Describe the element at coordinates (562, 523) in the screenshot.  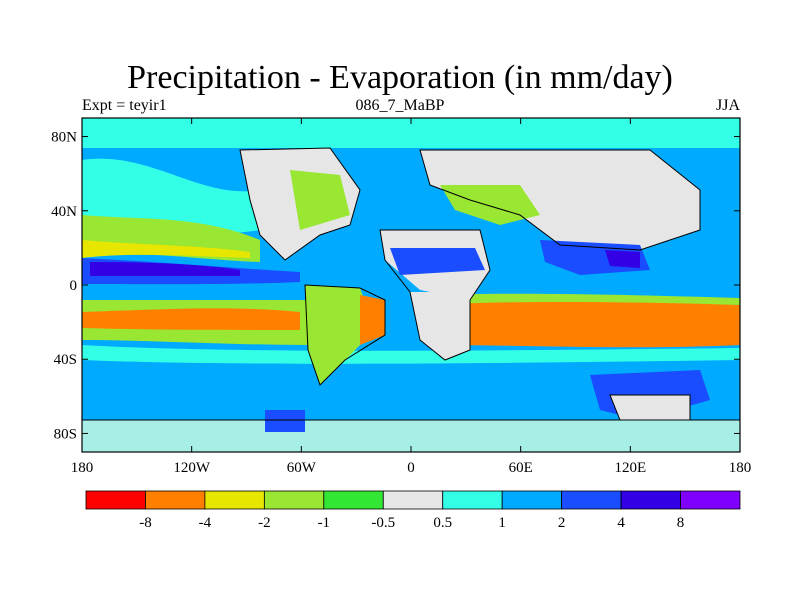
I see `colorbar-label: 2` at that location.